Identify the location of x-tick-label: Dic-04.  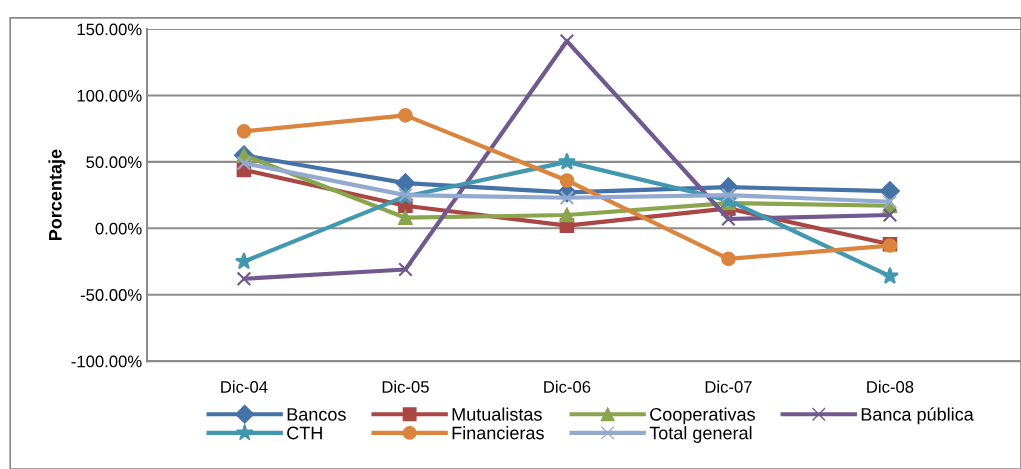
(244, 386).